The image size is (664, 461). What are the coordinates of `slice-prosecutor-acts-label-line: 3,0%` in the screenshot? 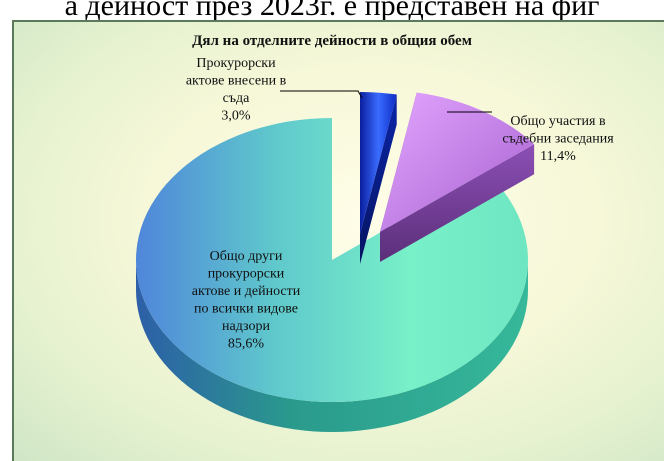 It's located at (236, 116).